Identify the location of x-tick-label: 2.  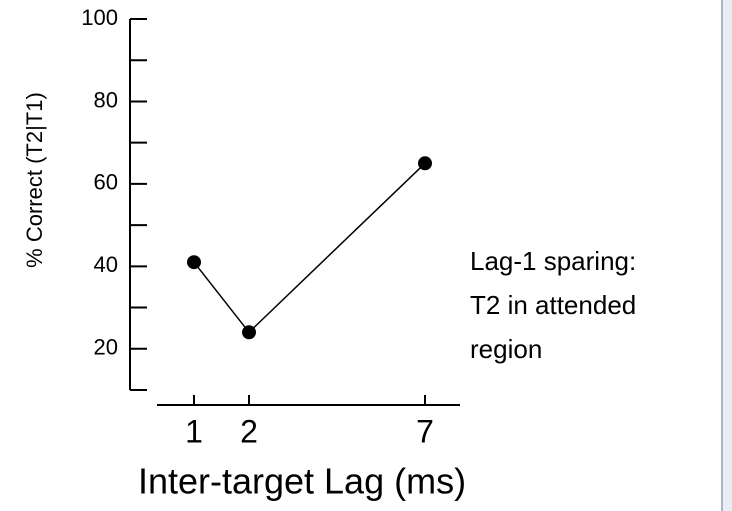
(249, 431).